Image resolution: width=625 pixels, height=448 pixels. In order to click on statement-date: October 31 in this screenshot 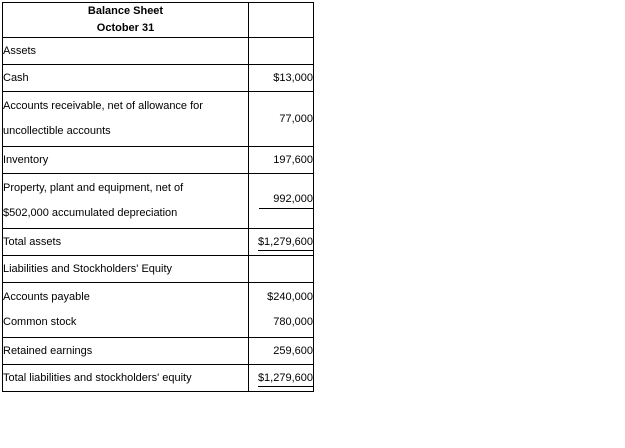, I will do `click(125, 28)`.